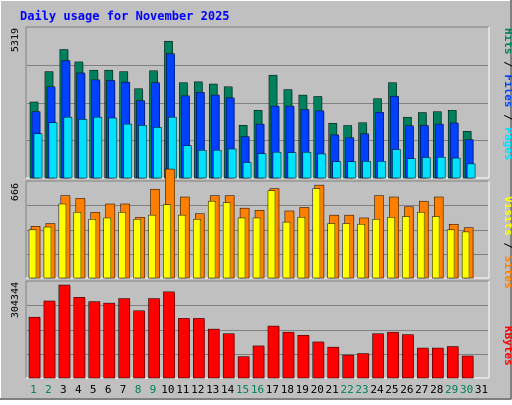 The image size is (512, 405). Describe the element at coordinates (406, 389) in the screenshot. I see `x-day-label: 26` at that location.